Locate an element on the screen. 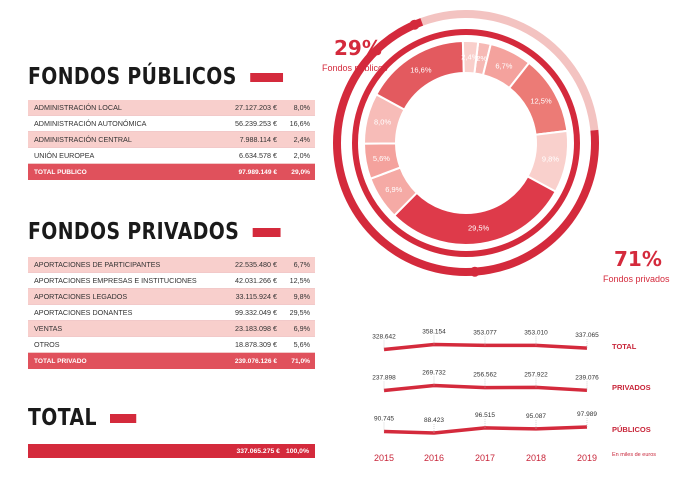 Image resolution: width=700 pixels, height=493 pixels. year-tick-label: 2017 is located at coordinates (485, 458).